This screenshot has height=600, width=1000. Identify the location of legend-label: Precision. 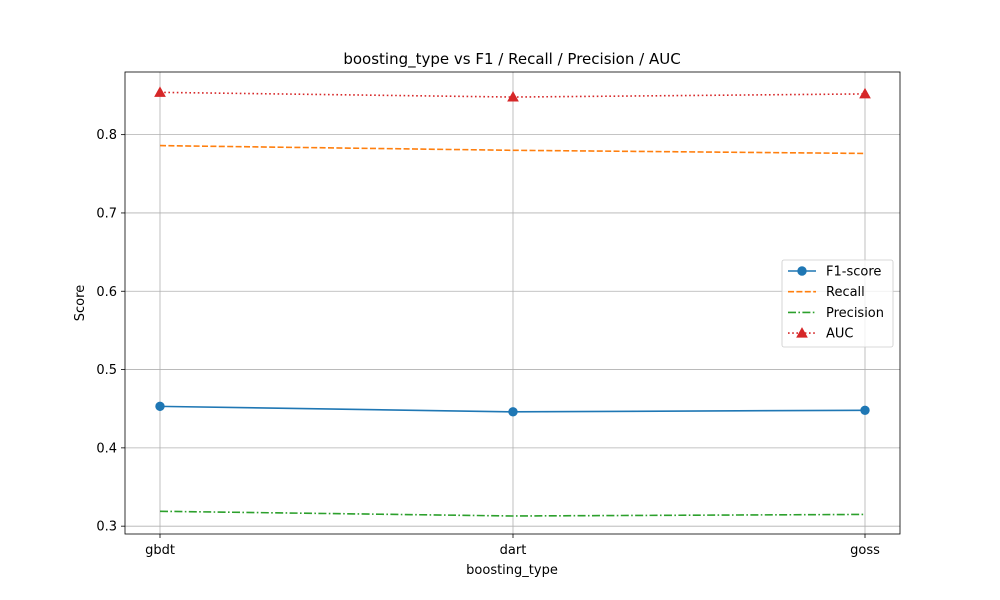
(855, 313).